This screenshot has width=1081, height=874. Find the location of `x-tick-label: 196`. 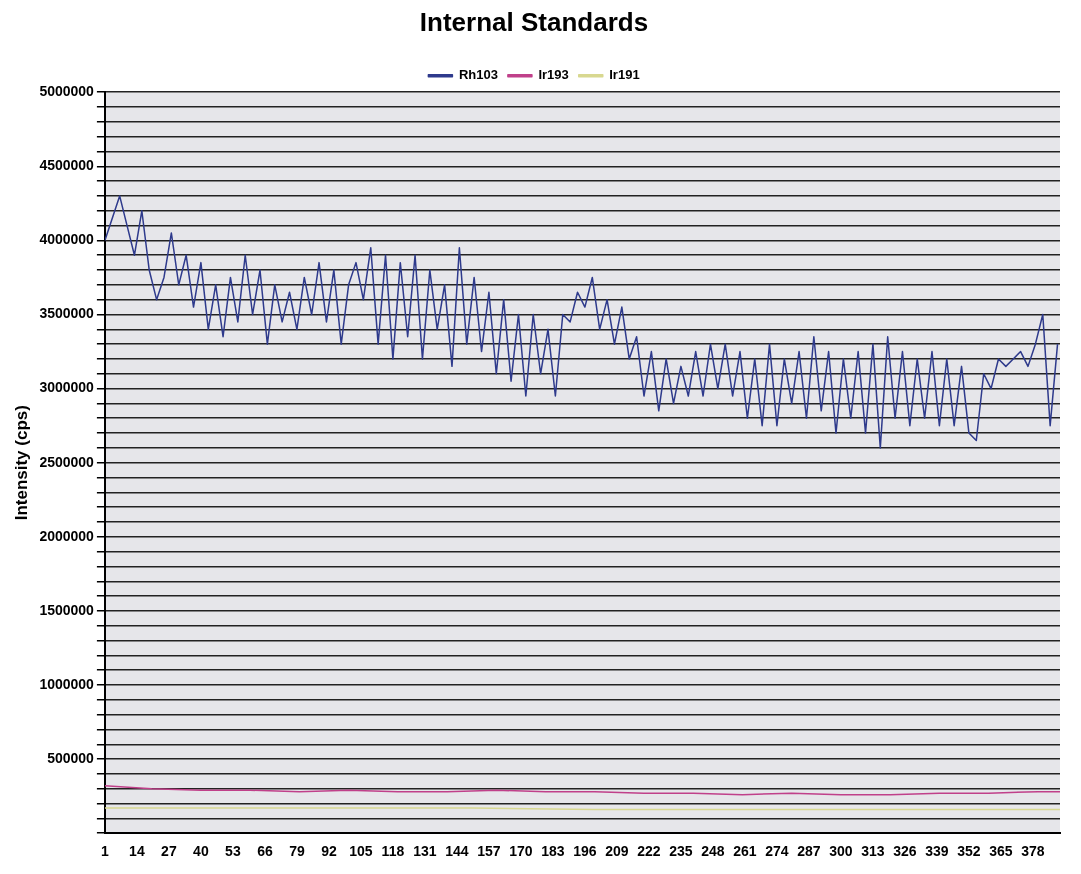

x-tick-label: 196 is located at coordinates (585, 851).